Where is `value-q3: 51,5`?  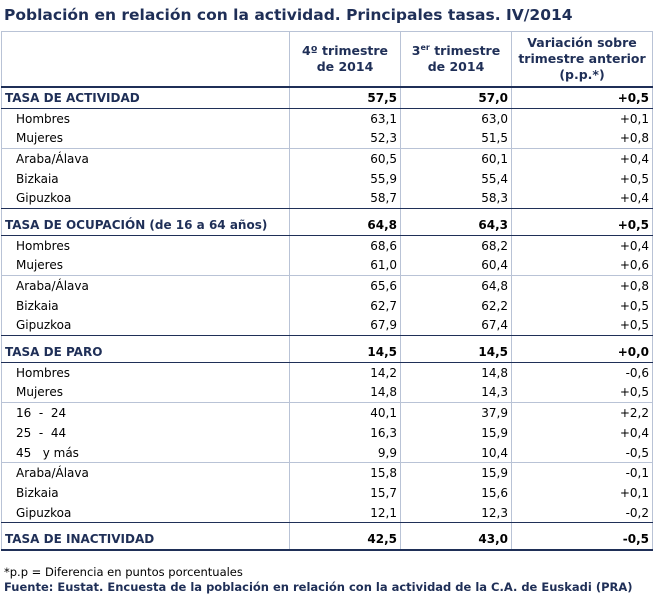
value-q3: 51,5 is located at coordinates (456, 139).